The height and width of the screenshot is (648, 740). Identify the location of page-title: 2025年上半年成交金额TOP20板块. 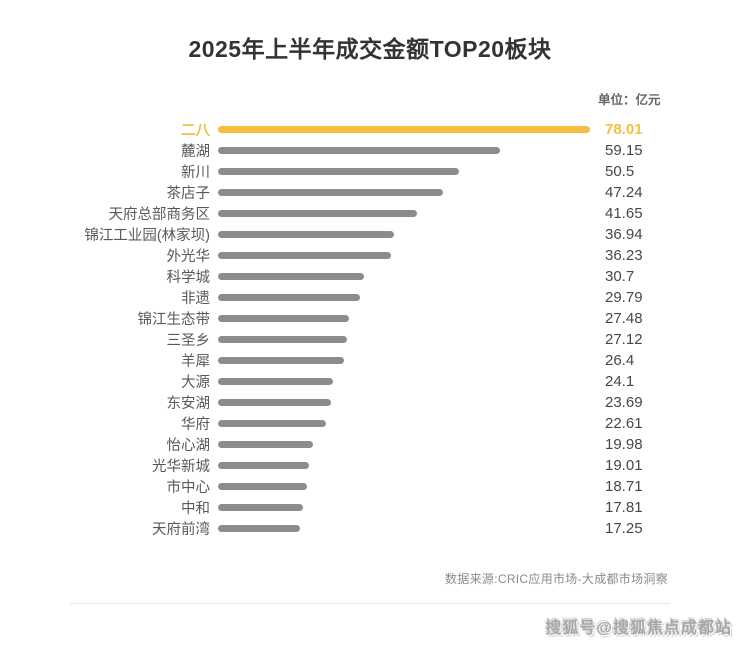
(370, 49).